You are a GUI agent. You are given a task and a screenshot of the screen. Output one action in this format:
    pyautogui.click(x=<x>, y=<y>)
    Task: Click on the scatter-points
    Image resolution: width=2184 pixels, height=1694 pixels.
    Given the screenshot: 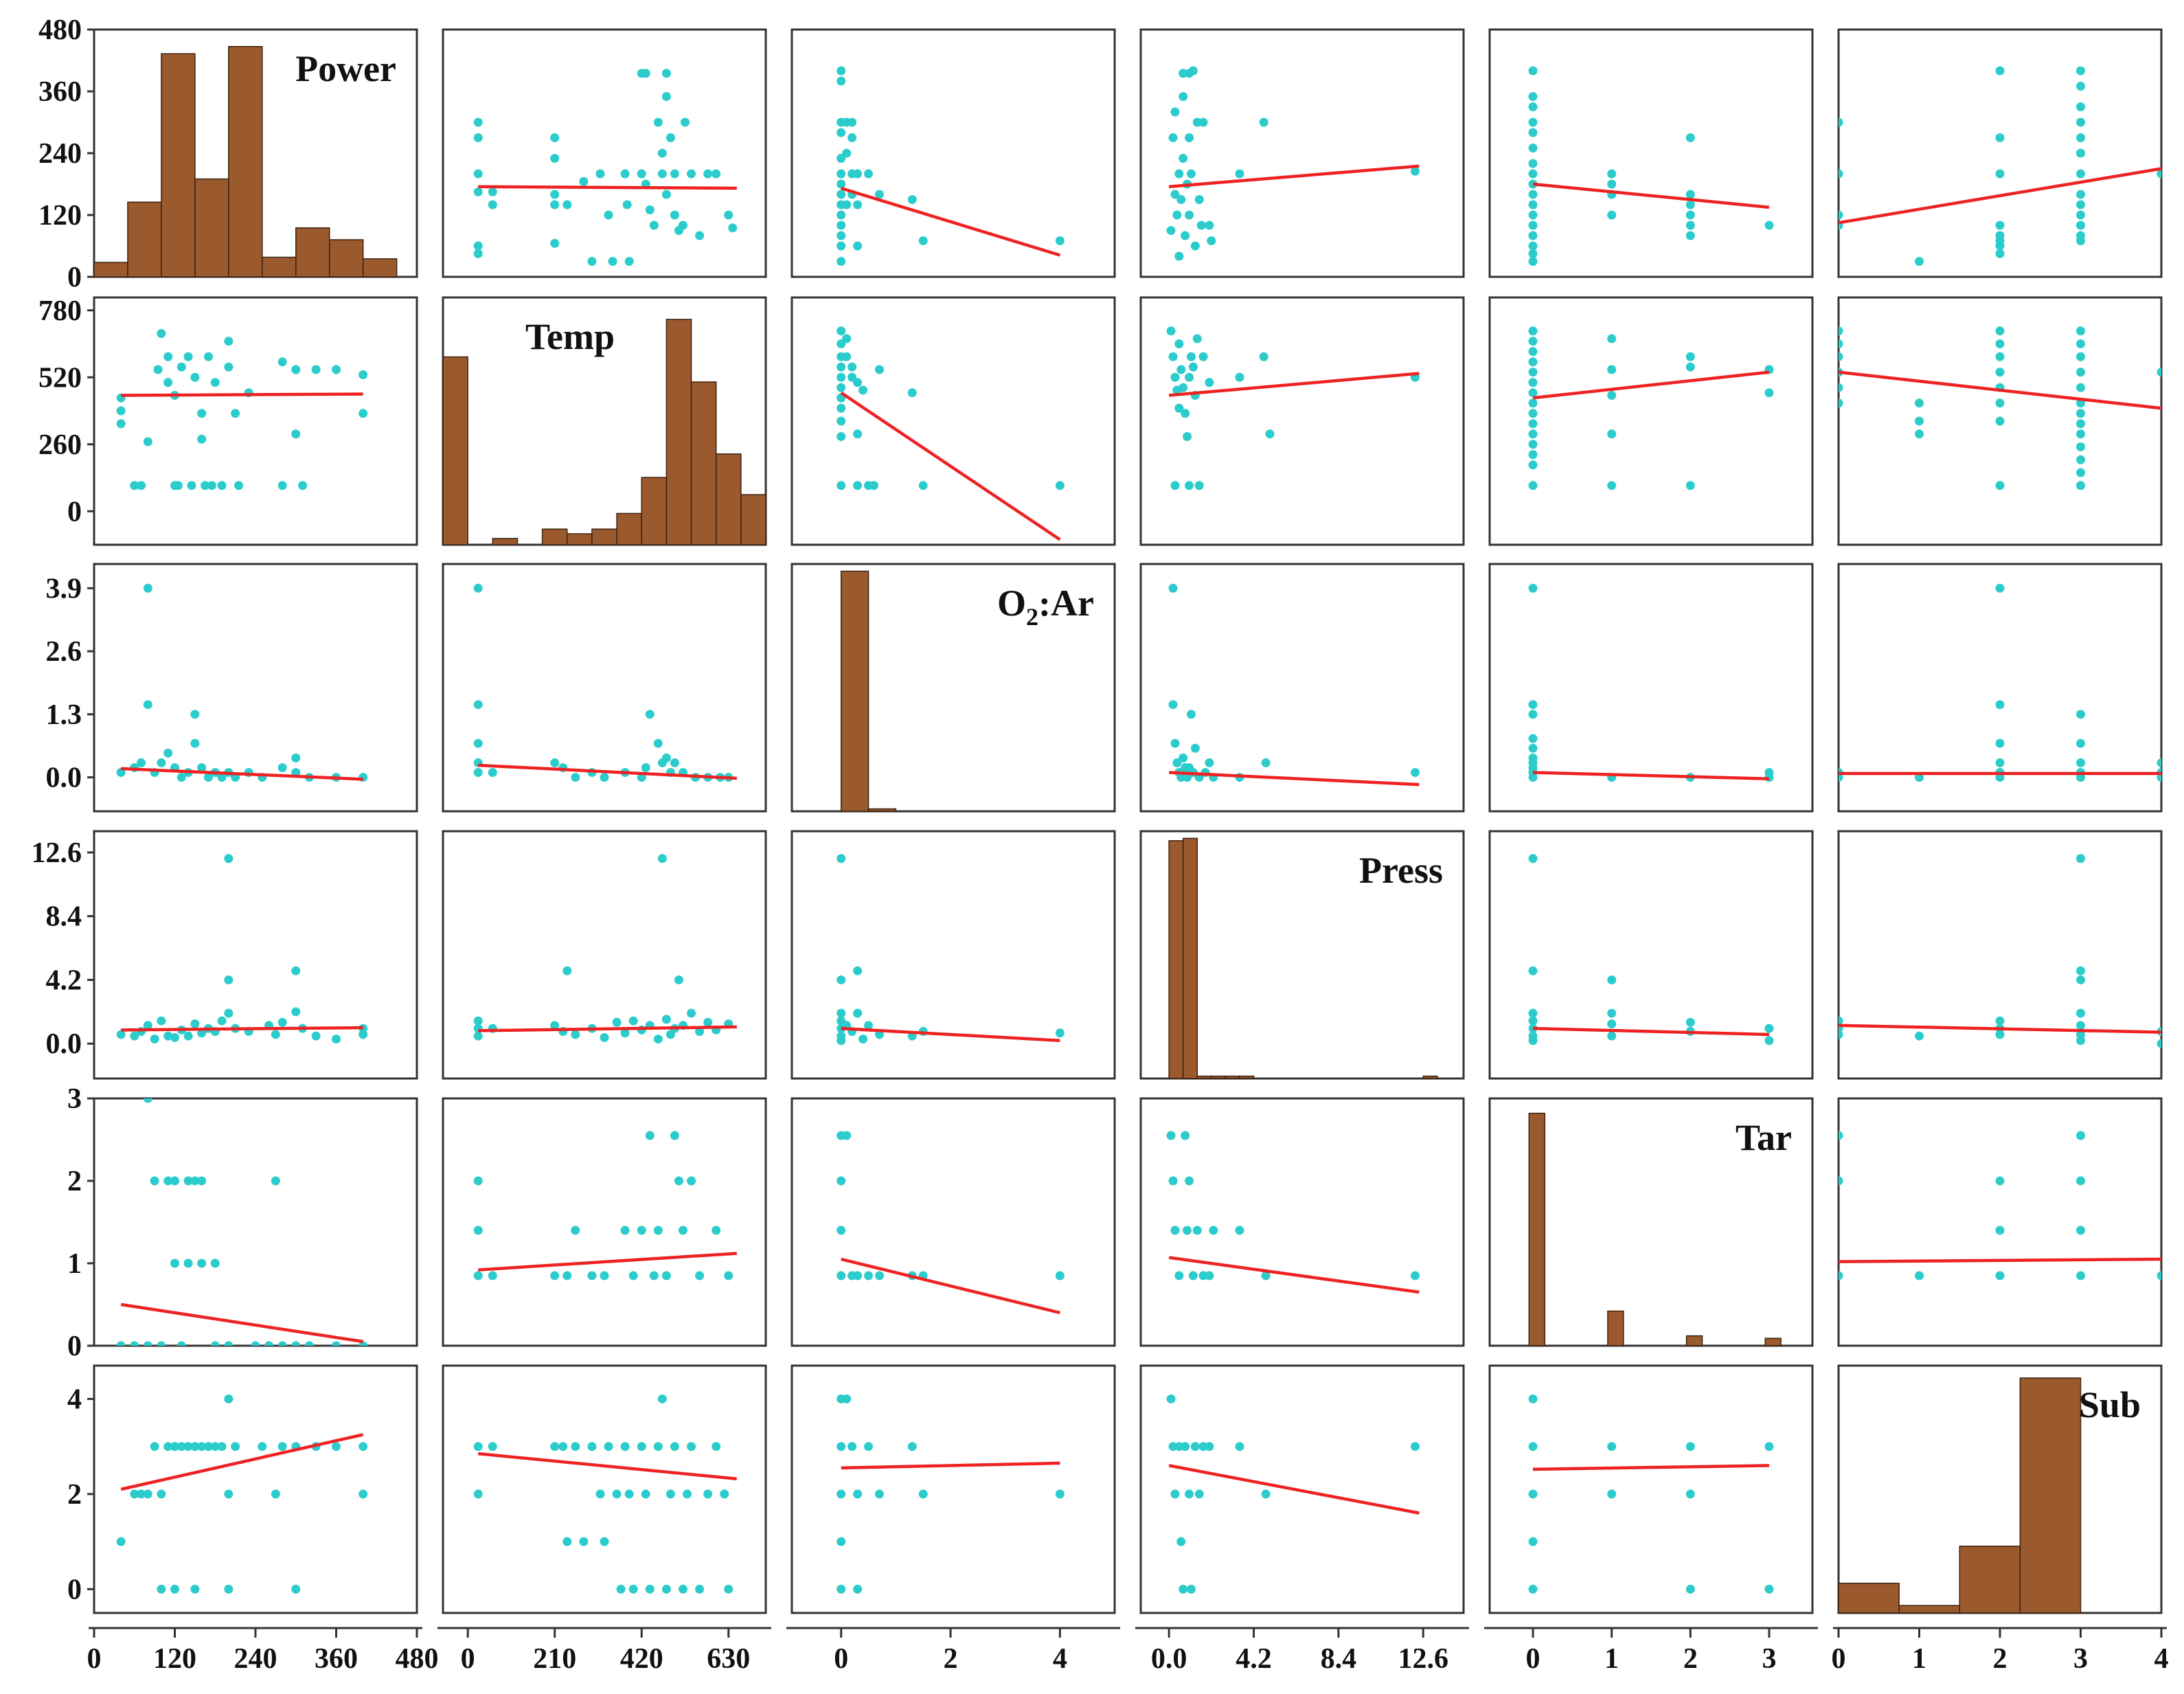 What is the action you would take?
    pyautogui.click(x=2000, y=408)
    